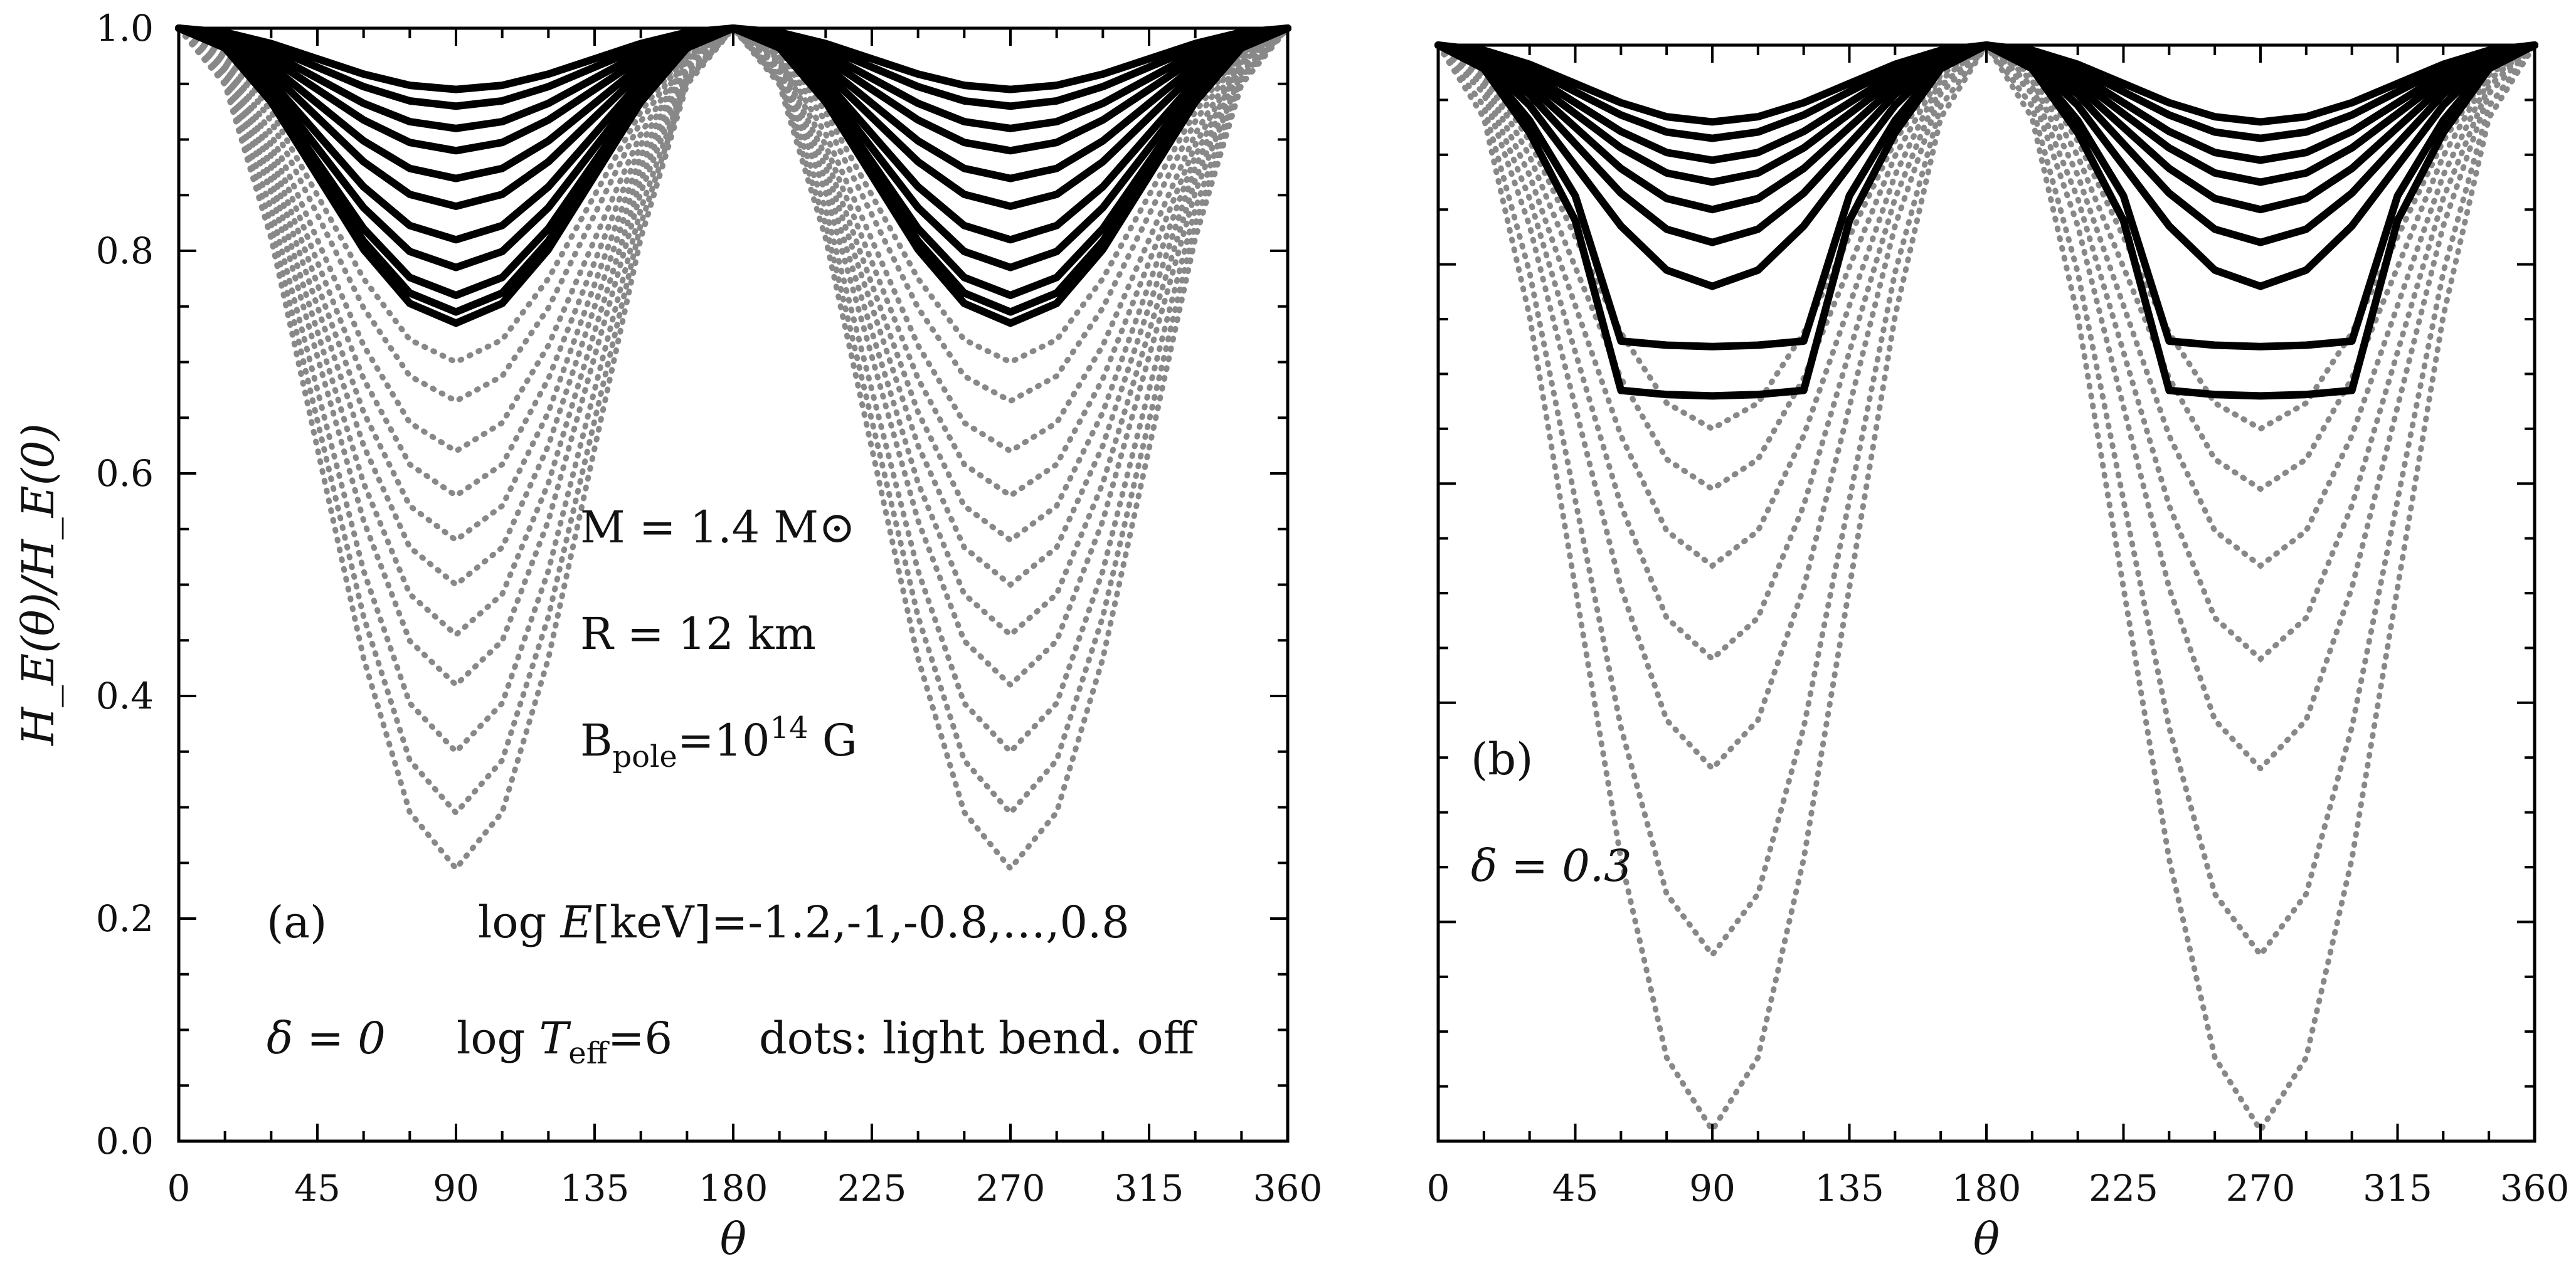  What do you see at coordinates (723, 740) in the screenshot?
I see `field-mid: =10` at bounding box center [723, 740].